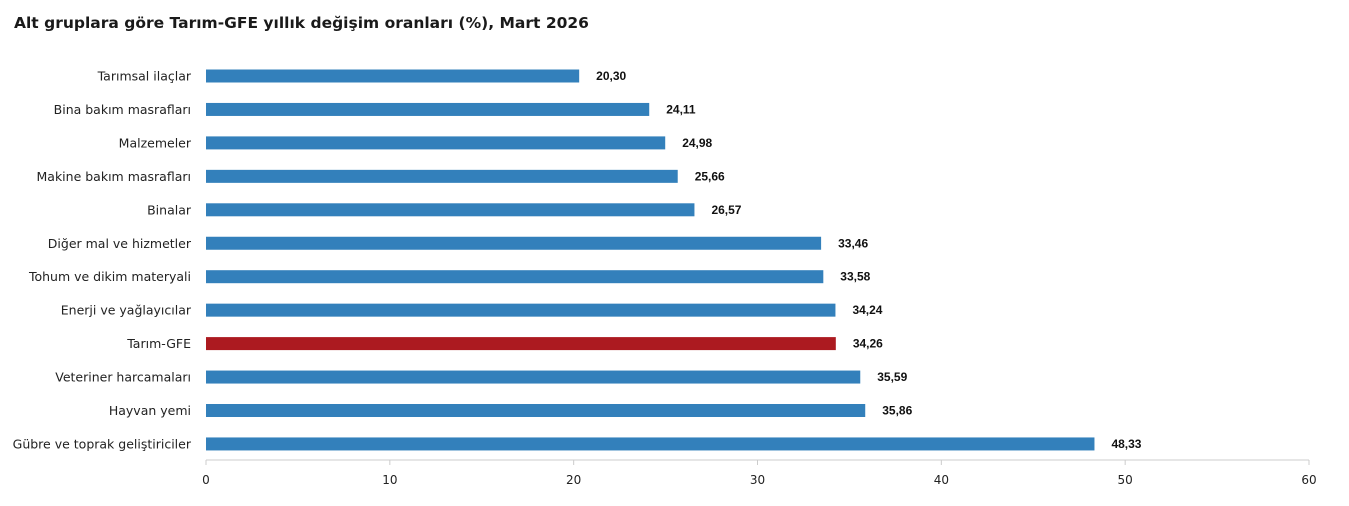  I want to click on bar-enerji-ve-yaglayicilar, so click(521, 310).